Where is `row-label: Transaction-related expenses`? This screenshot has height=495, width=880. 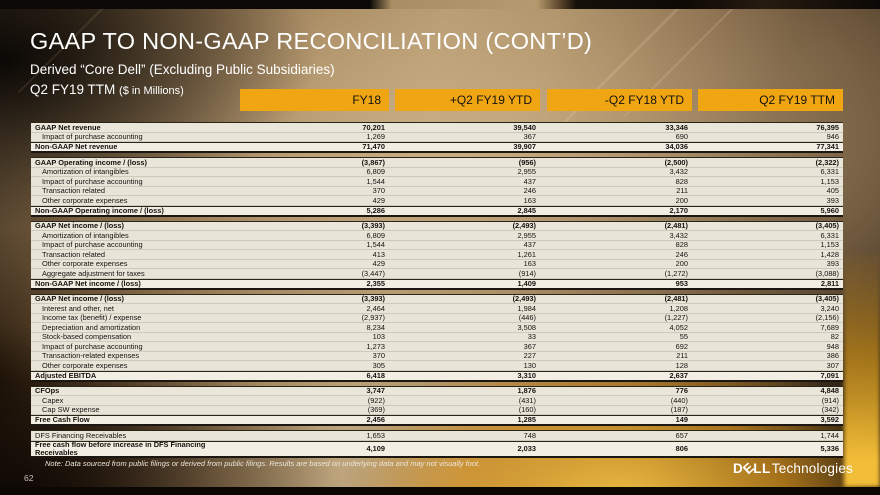 row-label: Transaction-related expenses is located at coordinates (91, 356).